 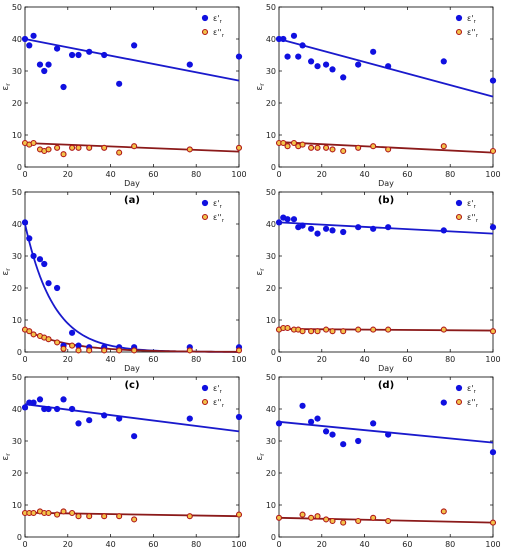 I want to click on panel-label: (b), so click(x=386, y=200).